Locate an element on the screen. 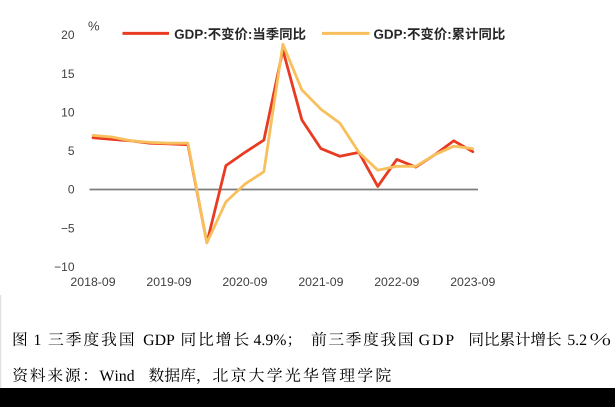 Image resolution: width=615 pixels, height=407 pixels. svg-text: 2022-09 is located at coordinates (396, 282).